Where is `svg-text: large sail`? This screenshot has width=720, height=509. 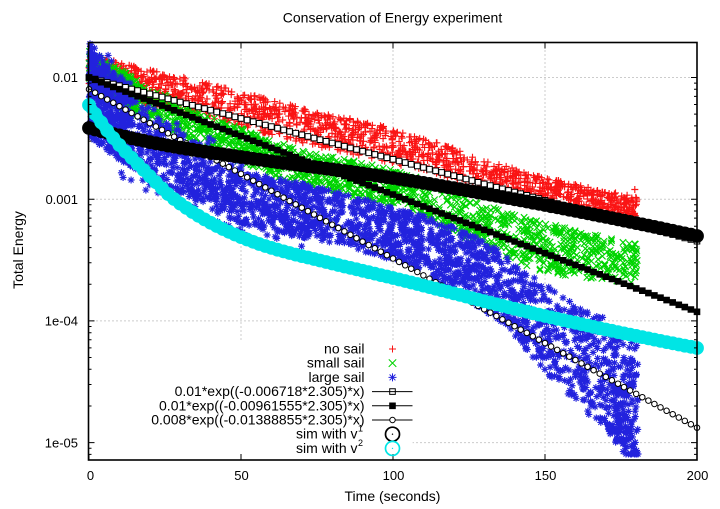 svg-text: large sail is located at coordinates (336, 377).